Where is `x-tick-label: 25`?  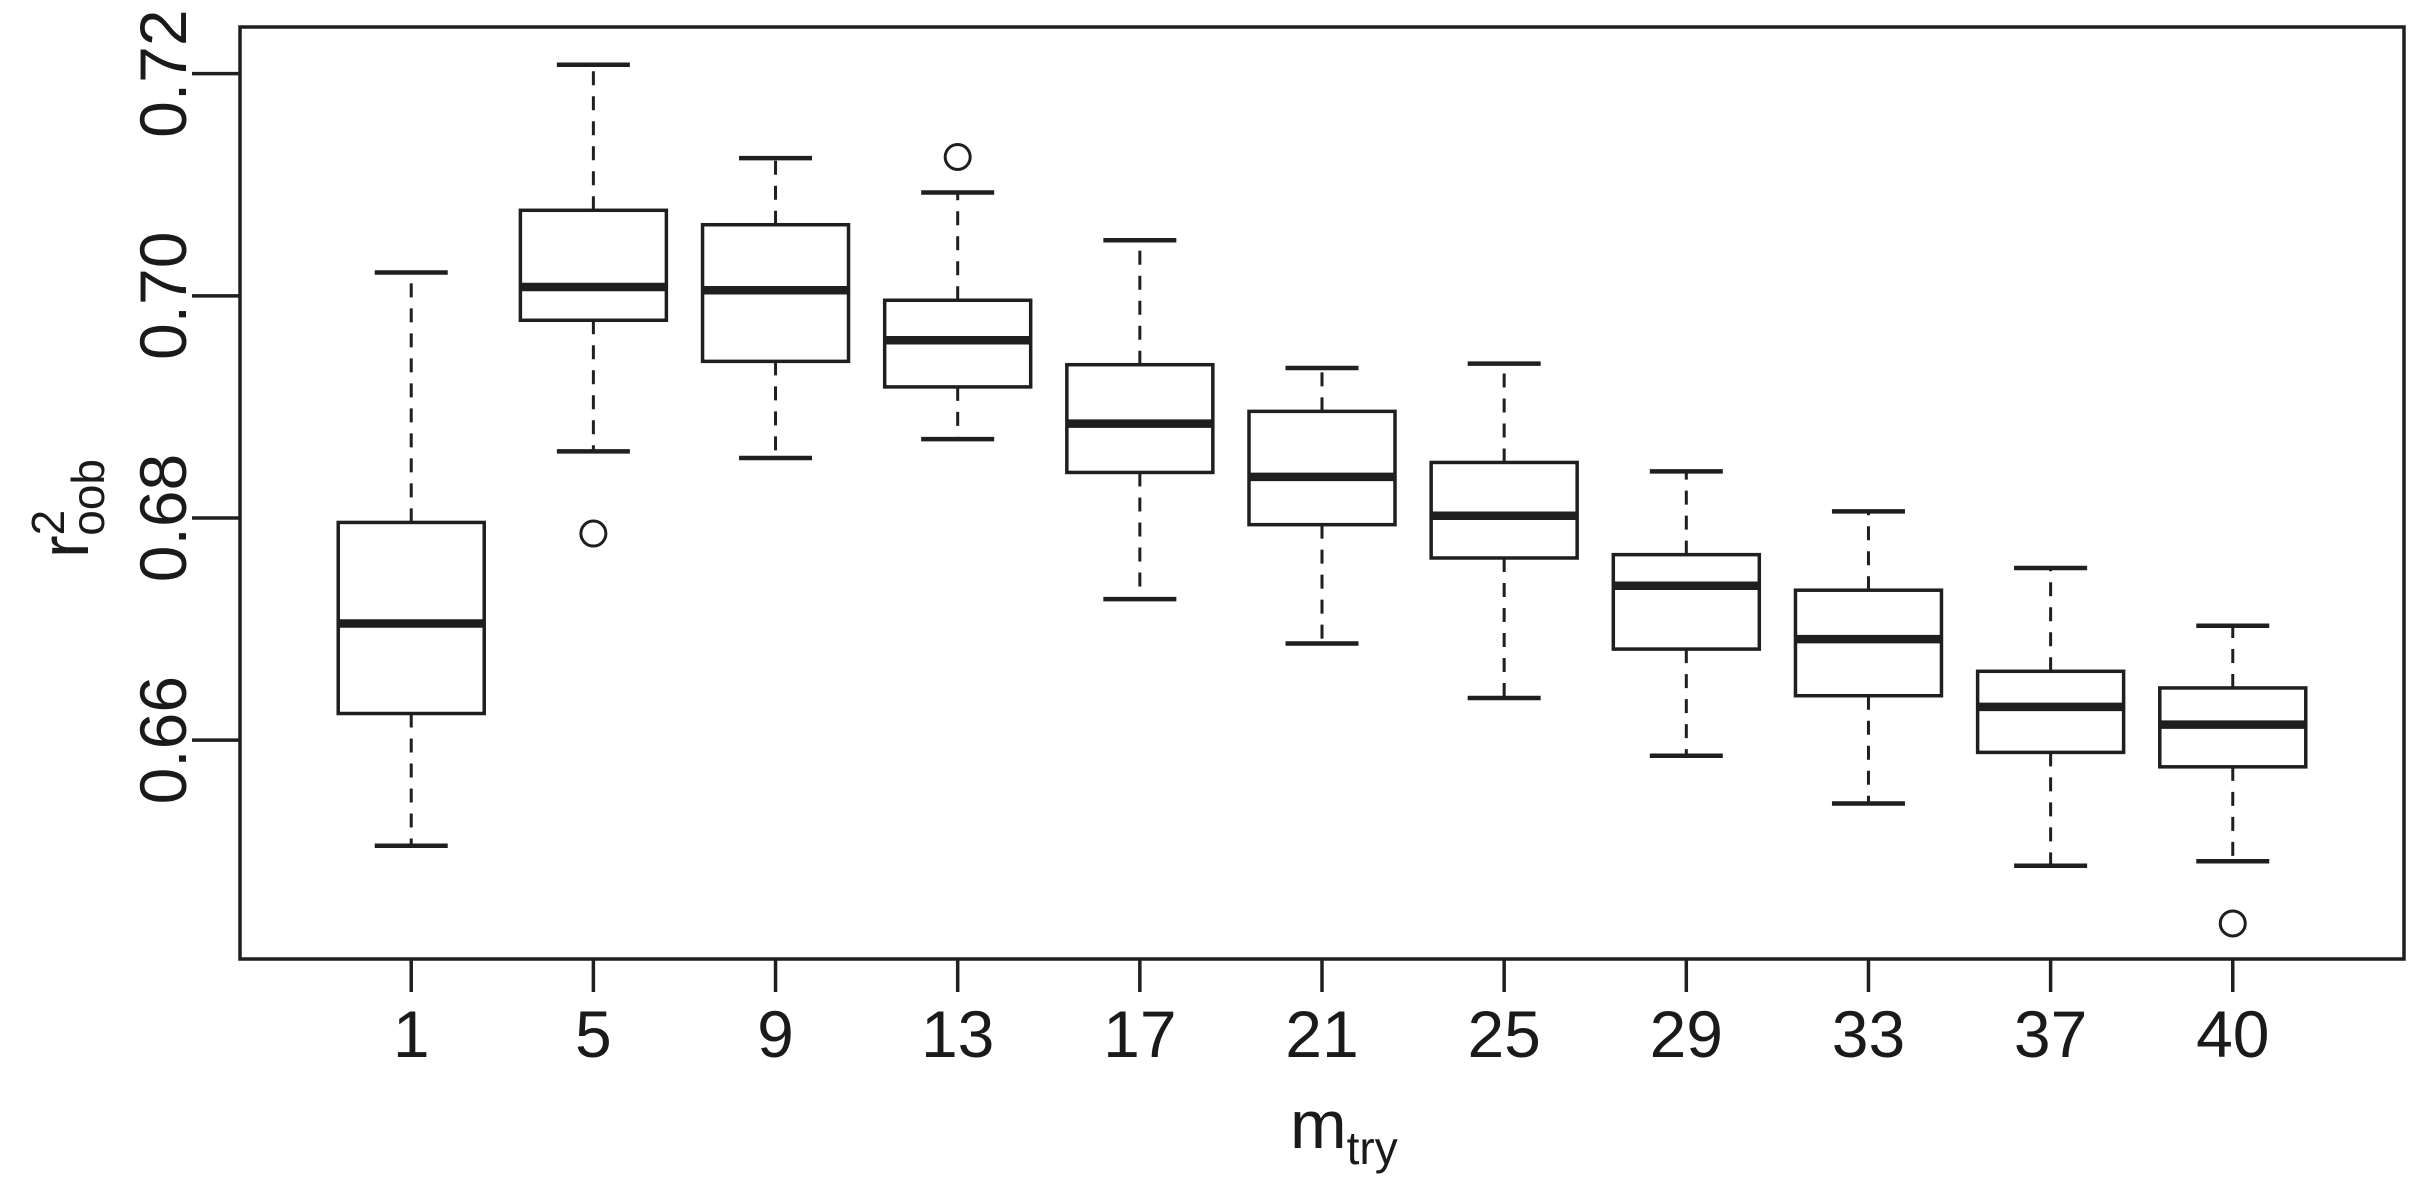 x-tick-label: 25 is located at coordinates (1503, 1034).